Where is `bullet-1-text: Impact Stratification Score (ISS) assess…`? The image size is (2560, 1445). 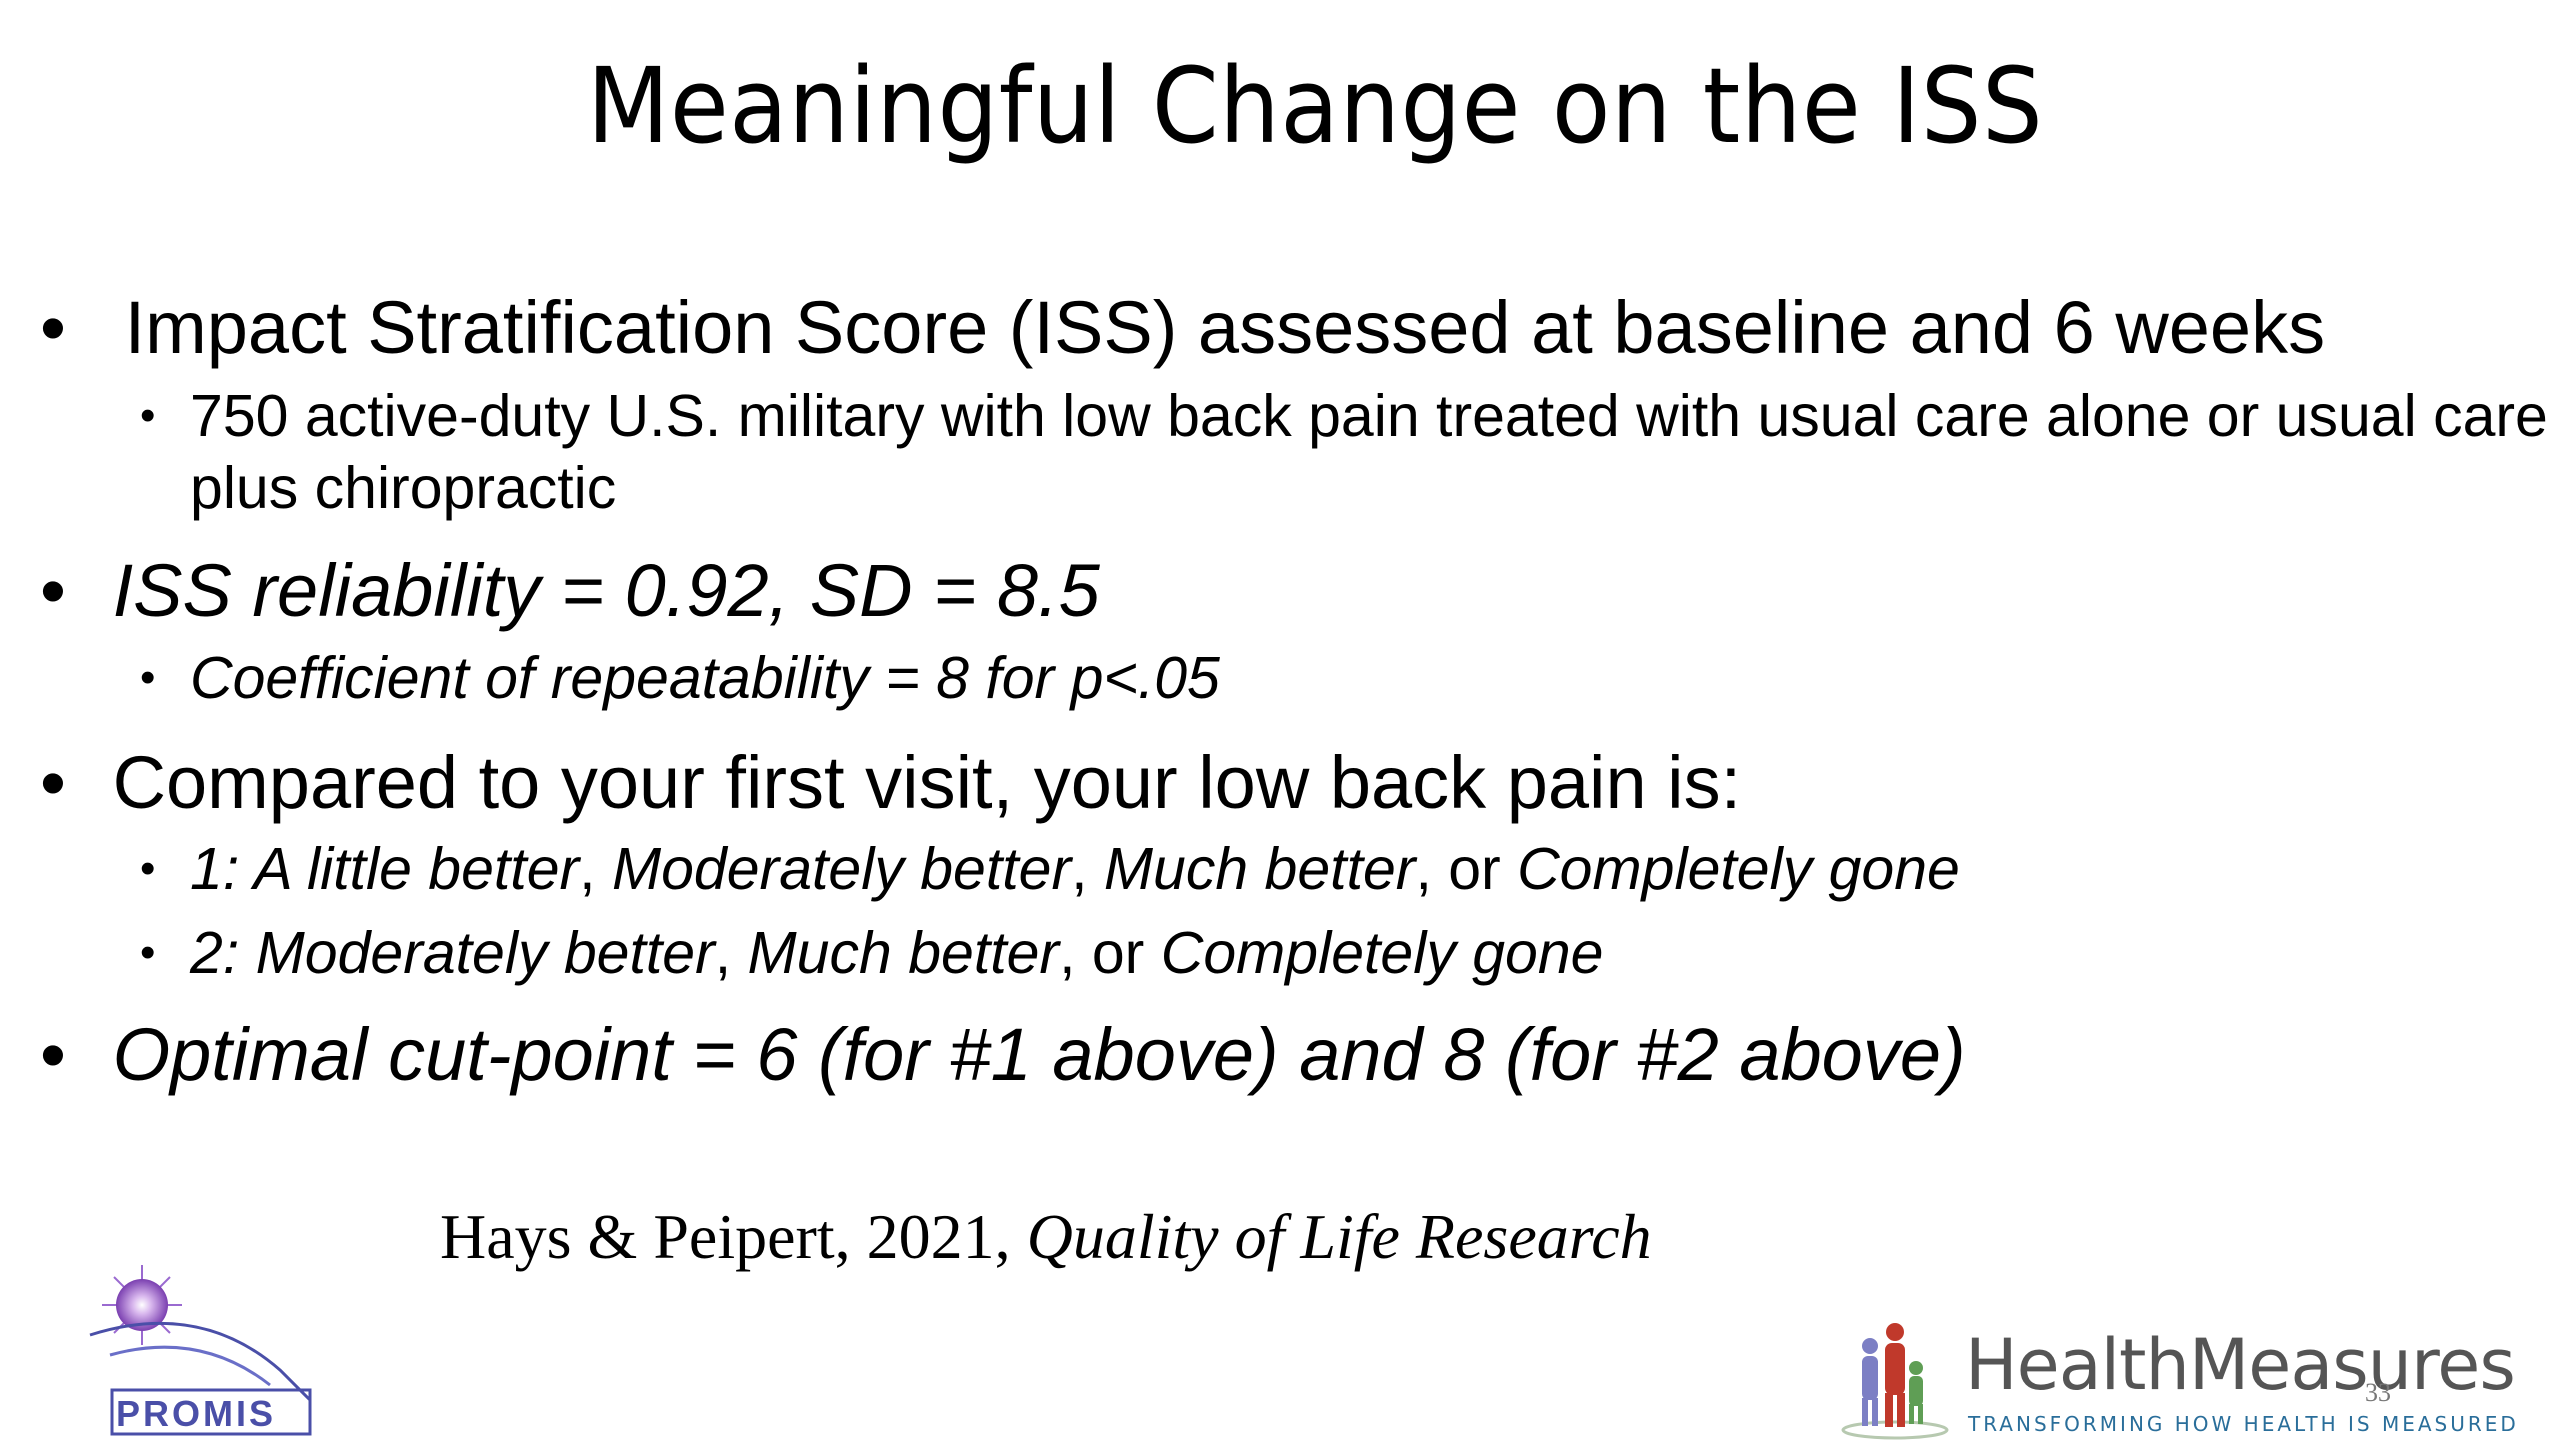 bullet-1-text: Impact Stratification Score (ISS) assess… is located at coordinates (1225, 327).